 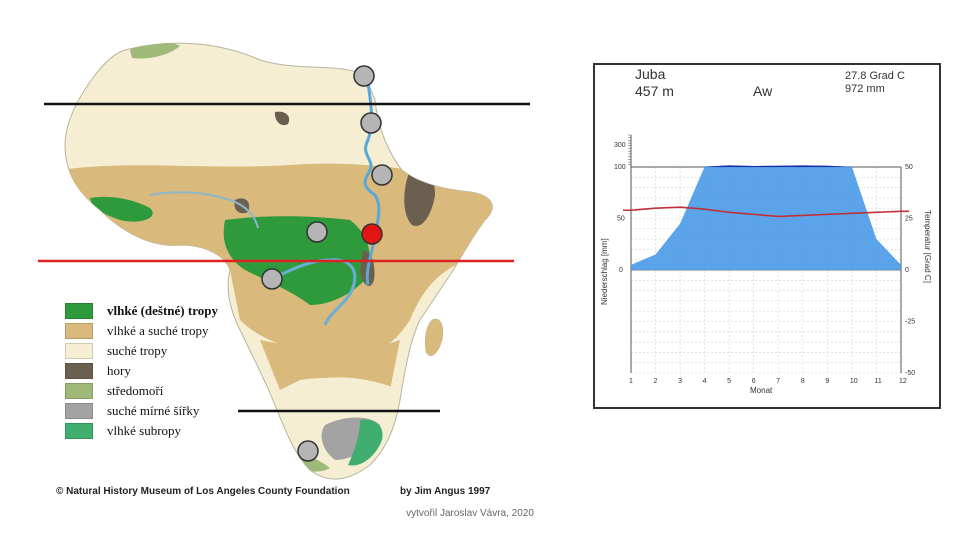 What do you see at coordinates (909, 219) in the screenshot?
I see `y-right-tick-label: 25` at bounding box center [909, 219].